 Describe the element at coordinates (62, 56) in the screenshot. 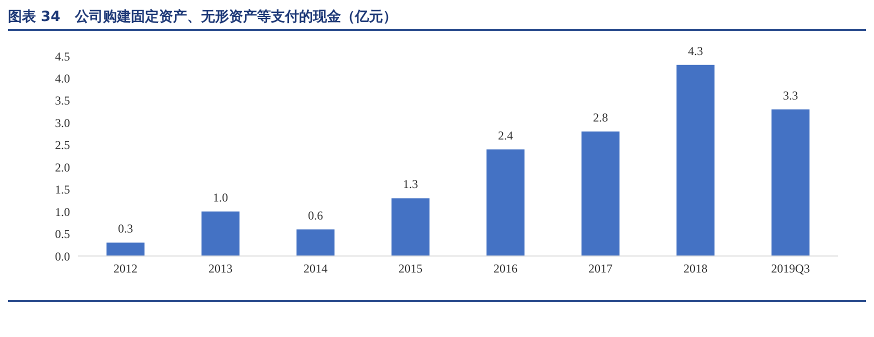

I see `y-tick-label: 4.5` at that location.